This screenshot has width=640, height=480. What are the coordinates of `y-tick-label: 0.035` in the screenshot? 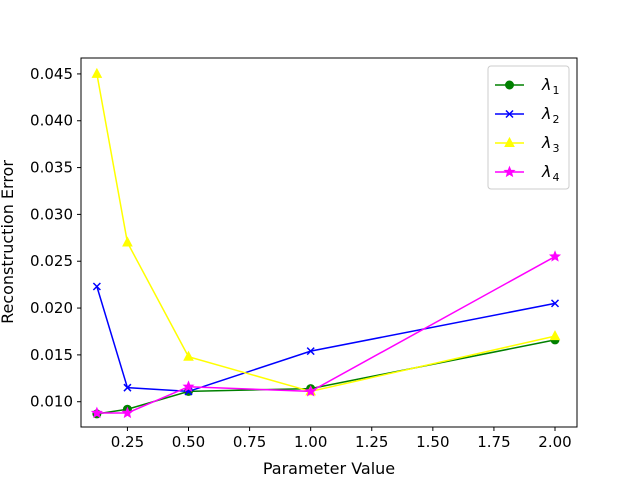 It's located at (51, 168).